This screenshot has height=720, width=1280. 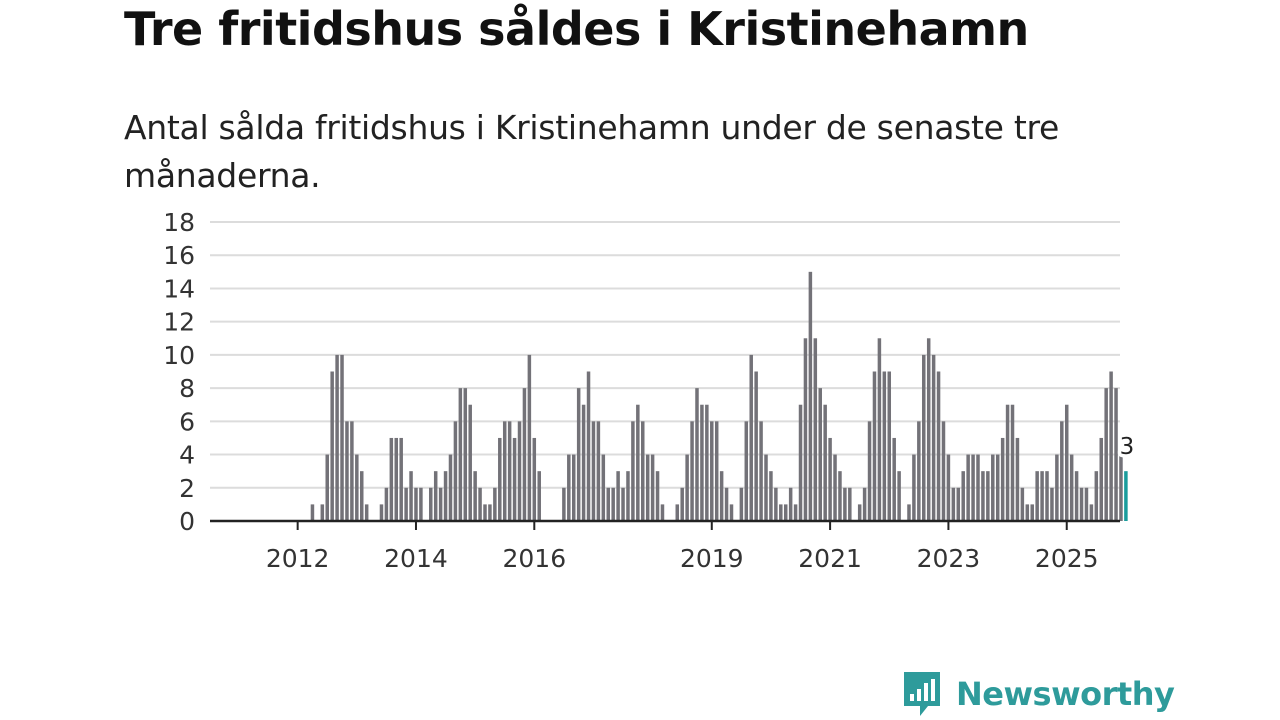 I want to click on y-tick-label: 8, so click(x=187, y=388).